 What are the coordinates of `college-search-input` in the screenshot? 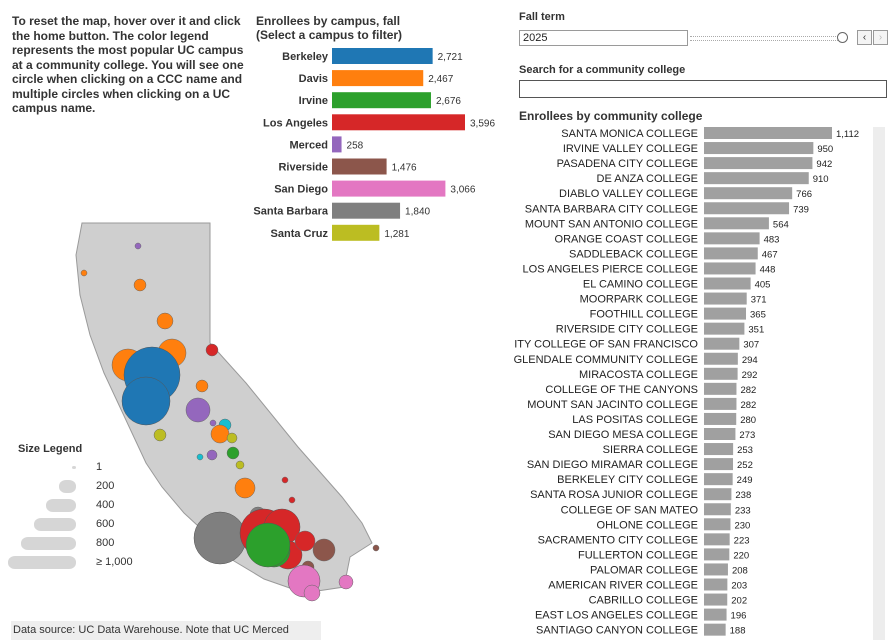 It's located at (703, 89).